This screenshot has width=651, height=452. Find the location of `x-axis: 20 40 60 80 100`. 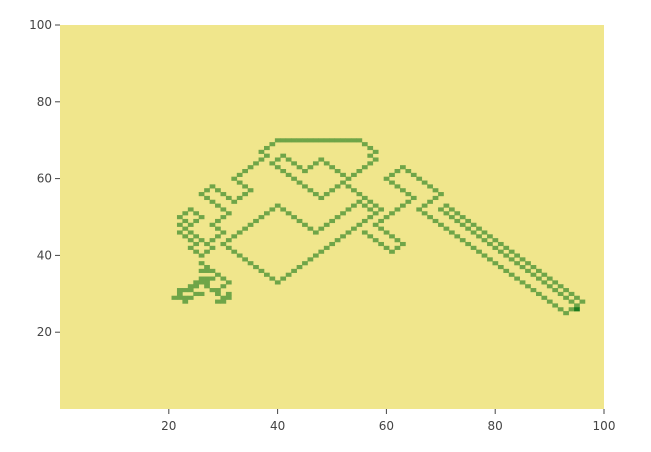

x-axis: 20 40 60 80 100 is located at coordinates (388, 421).